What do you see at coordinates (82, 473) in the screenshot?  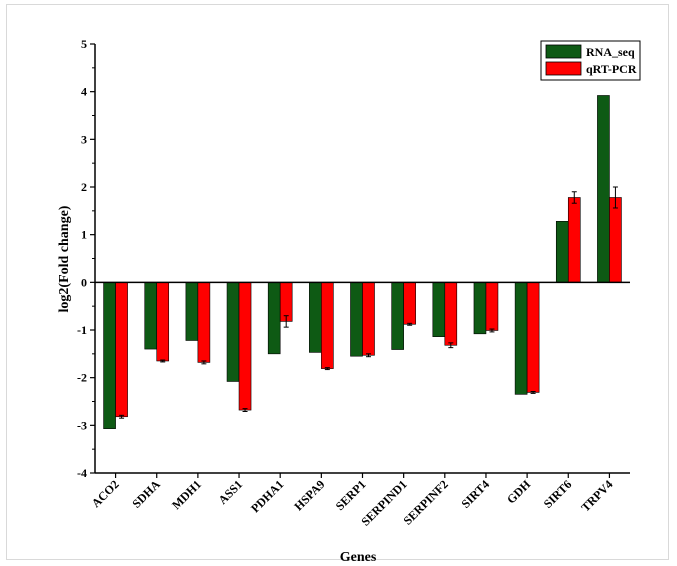 I see `y-tick-label: -4` at bounding box center [82, 473].